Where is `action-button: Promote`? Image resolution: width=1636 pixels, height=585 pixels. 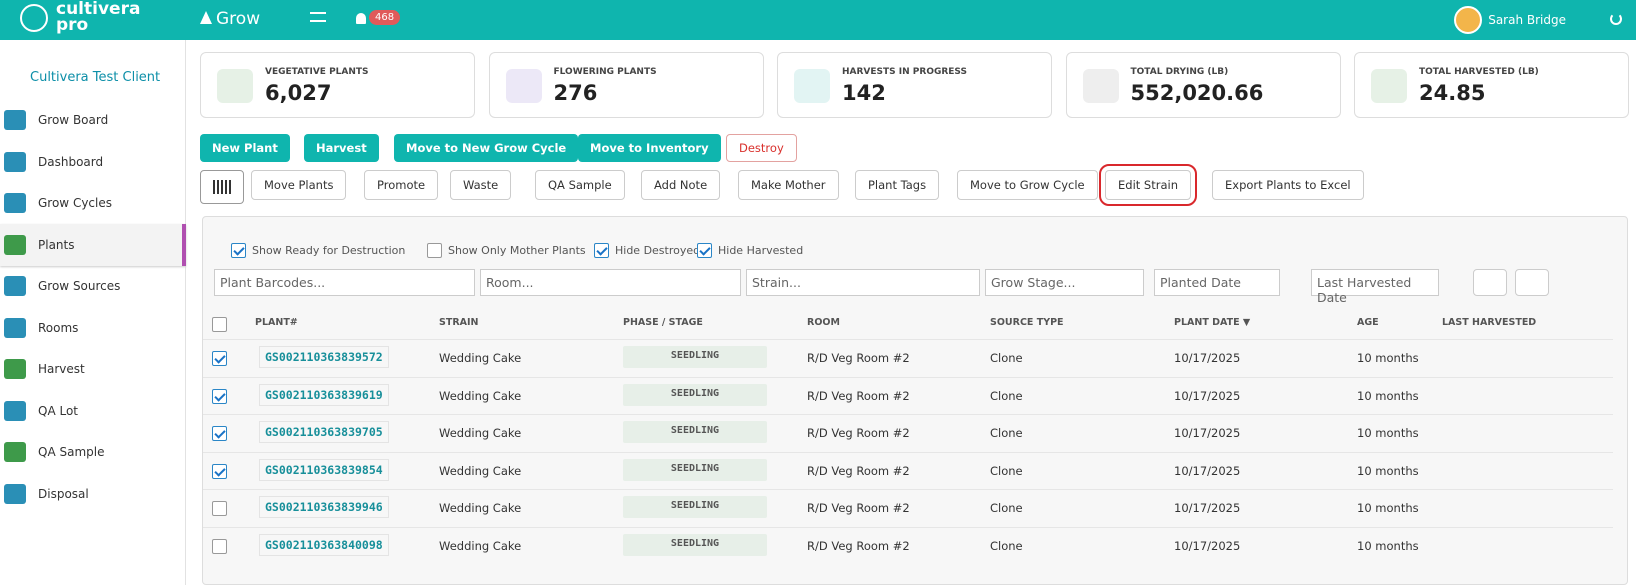 action-button: Promote is located at coordinates (401, 185).